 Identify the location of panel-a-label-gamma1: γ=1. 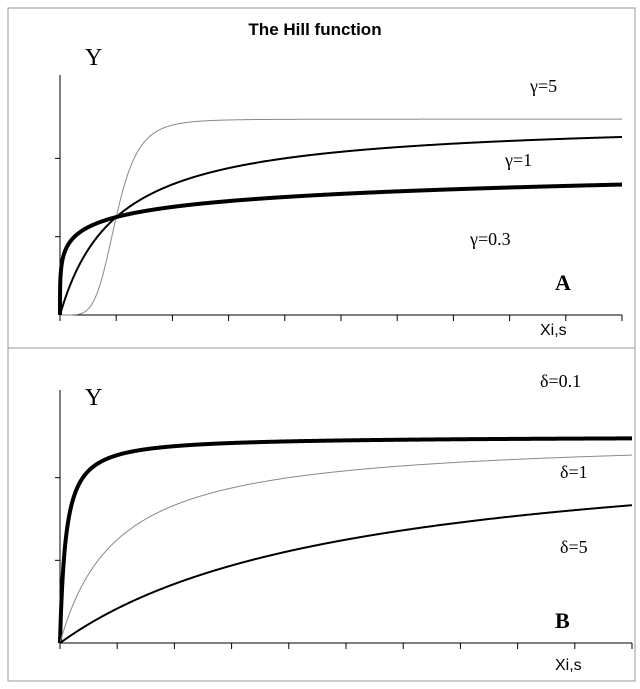
(518, 160).